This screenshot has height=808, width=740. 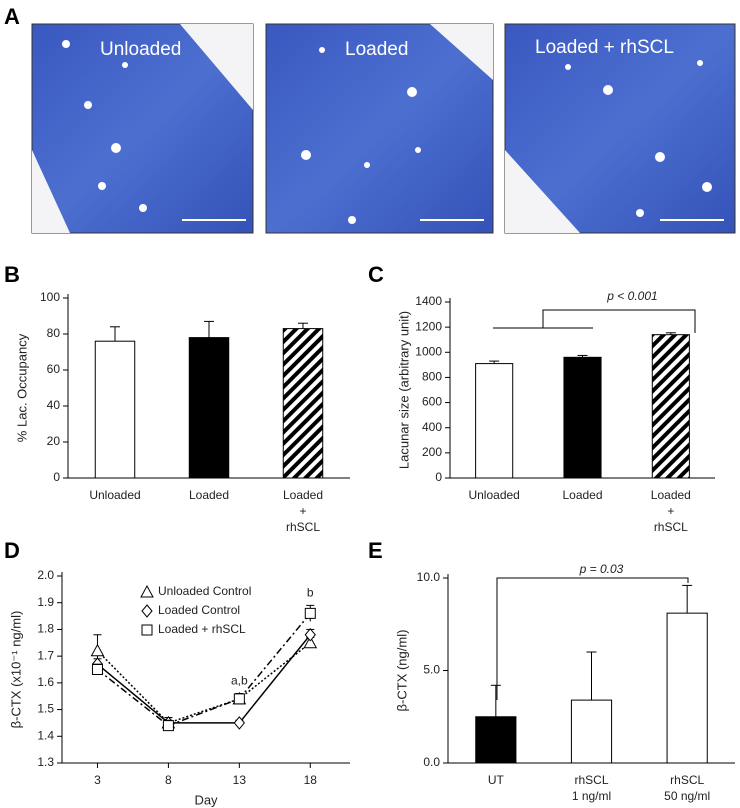 I want to click on y-tick-label: 1.5, so click(x=45, y=709).